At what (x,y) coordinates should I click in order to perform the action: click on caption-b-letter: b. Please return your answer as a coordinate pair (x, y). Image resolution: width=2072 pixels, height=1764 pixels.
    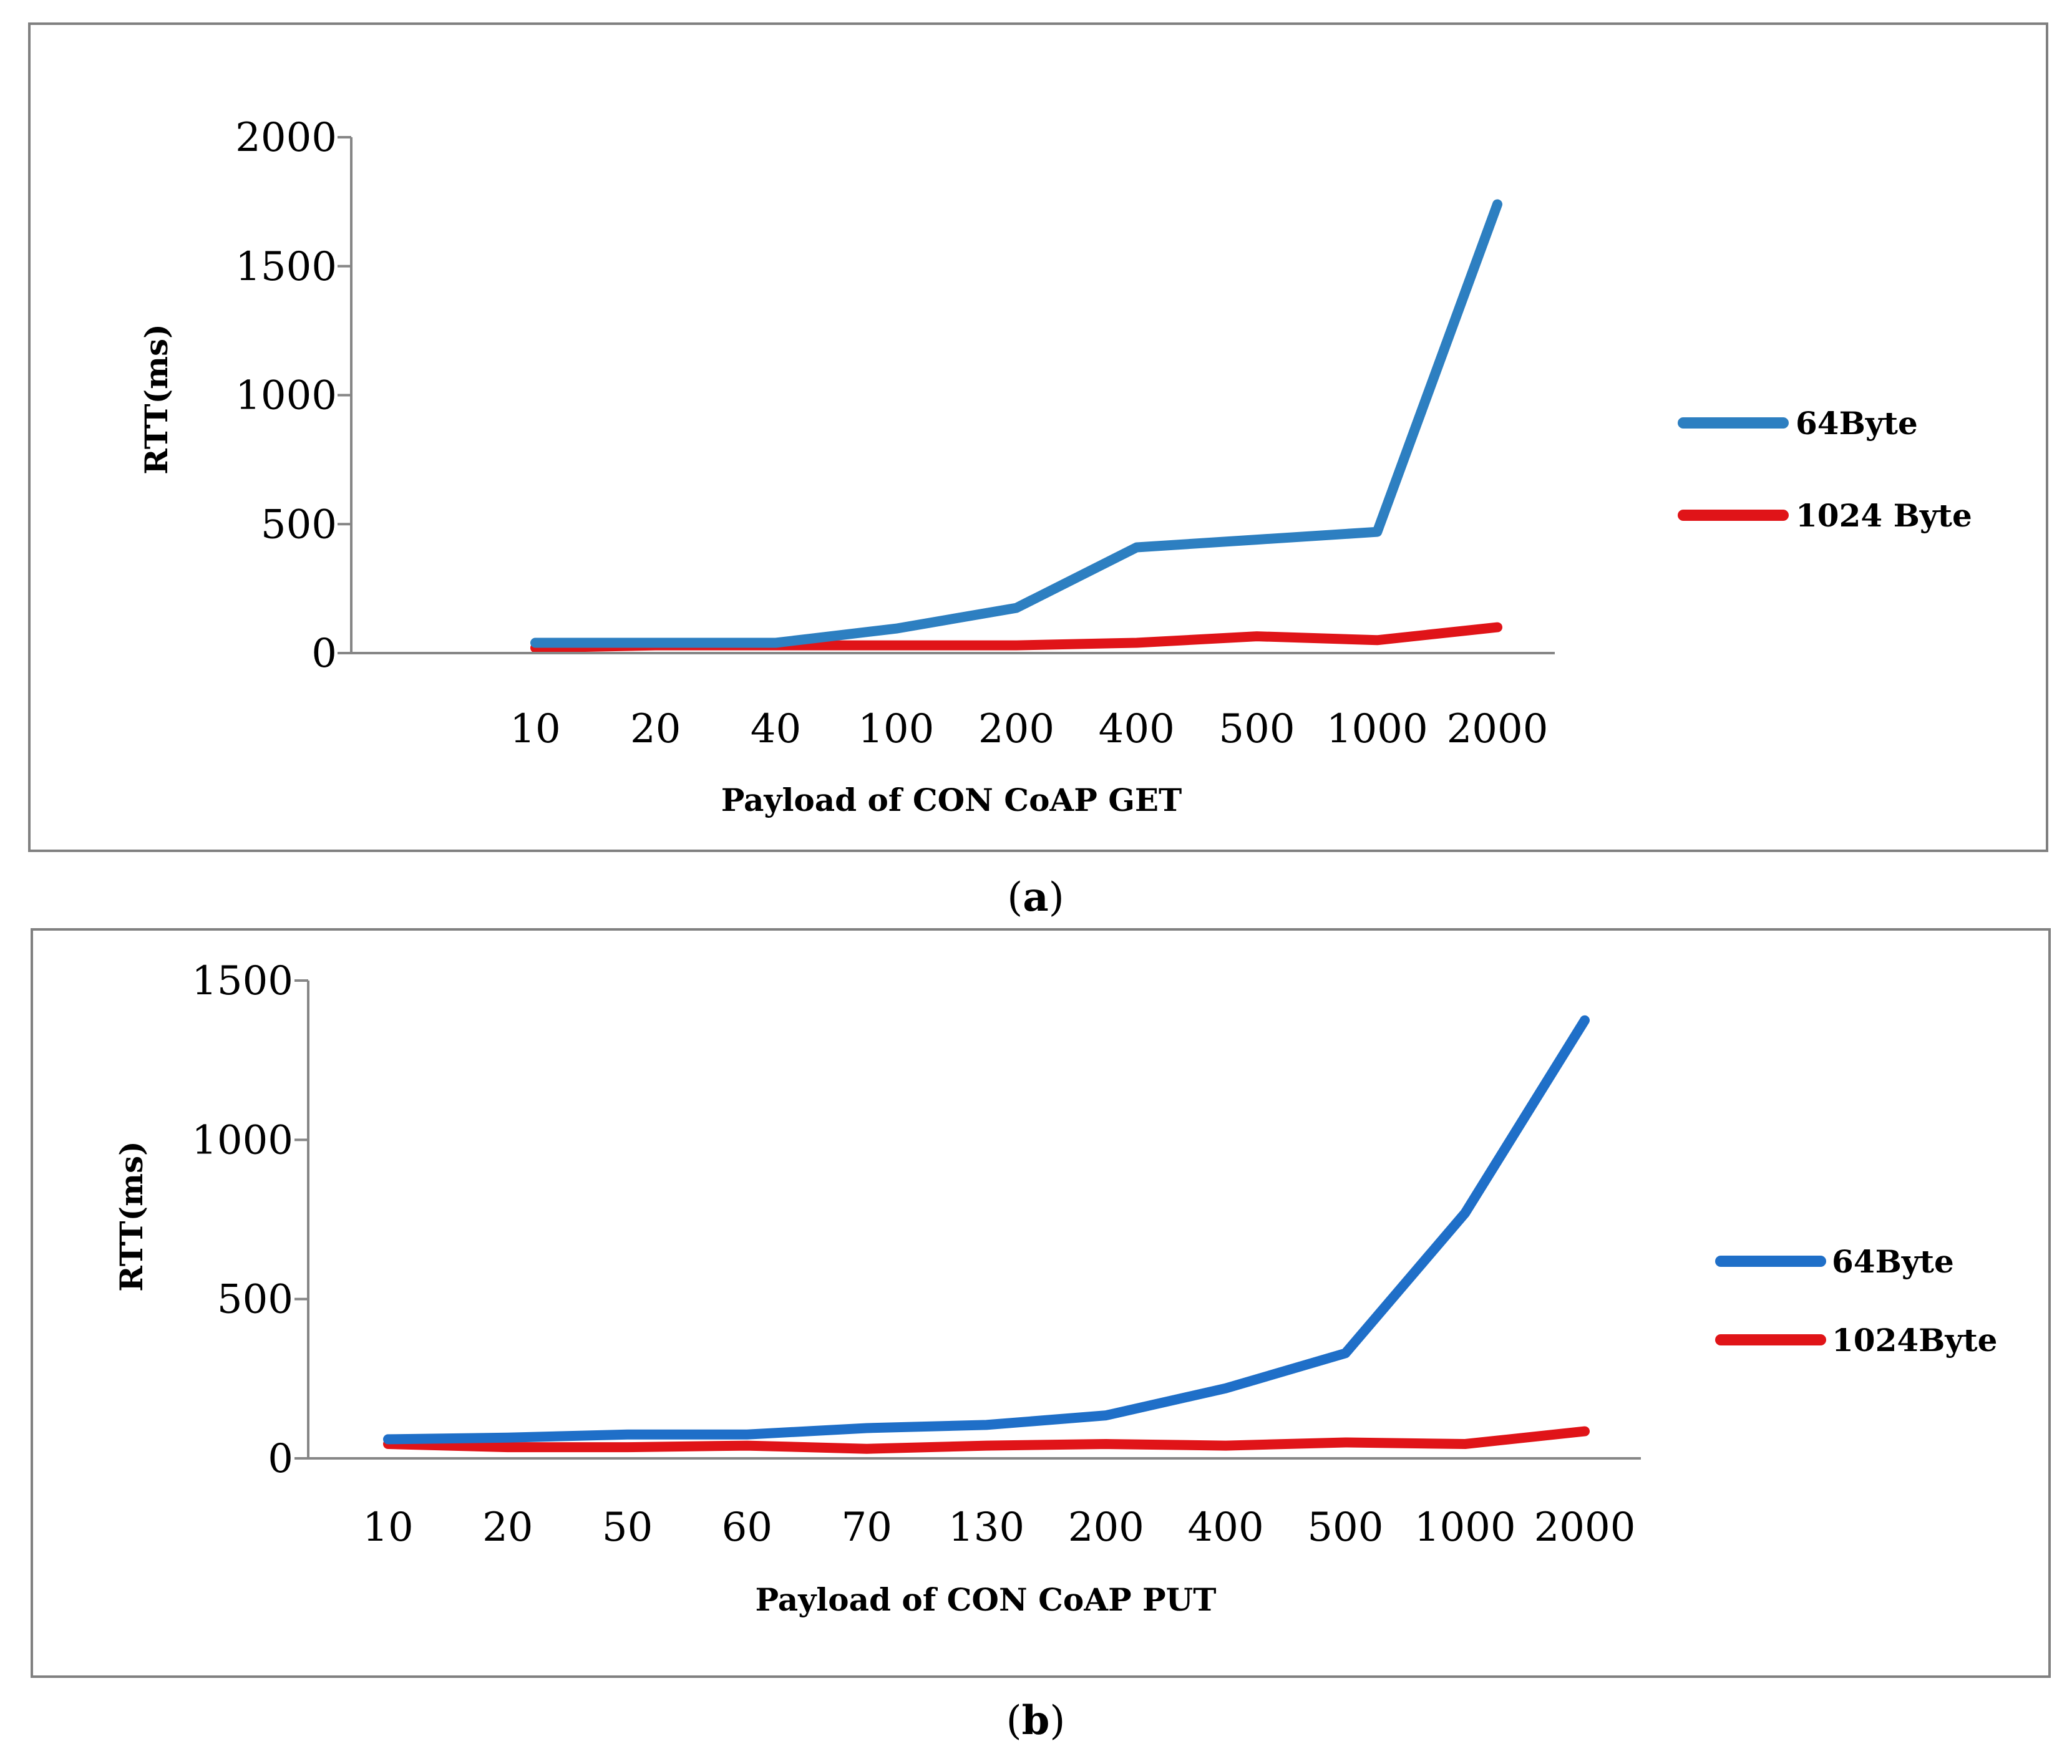
    Looking at the image, I should click on (1036, 1721).